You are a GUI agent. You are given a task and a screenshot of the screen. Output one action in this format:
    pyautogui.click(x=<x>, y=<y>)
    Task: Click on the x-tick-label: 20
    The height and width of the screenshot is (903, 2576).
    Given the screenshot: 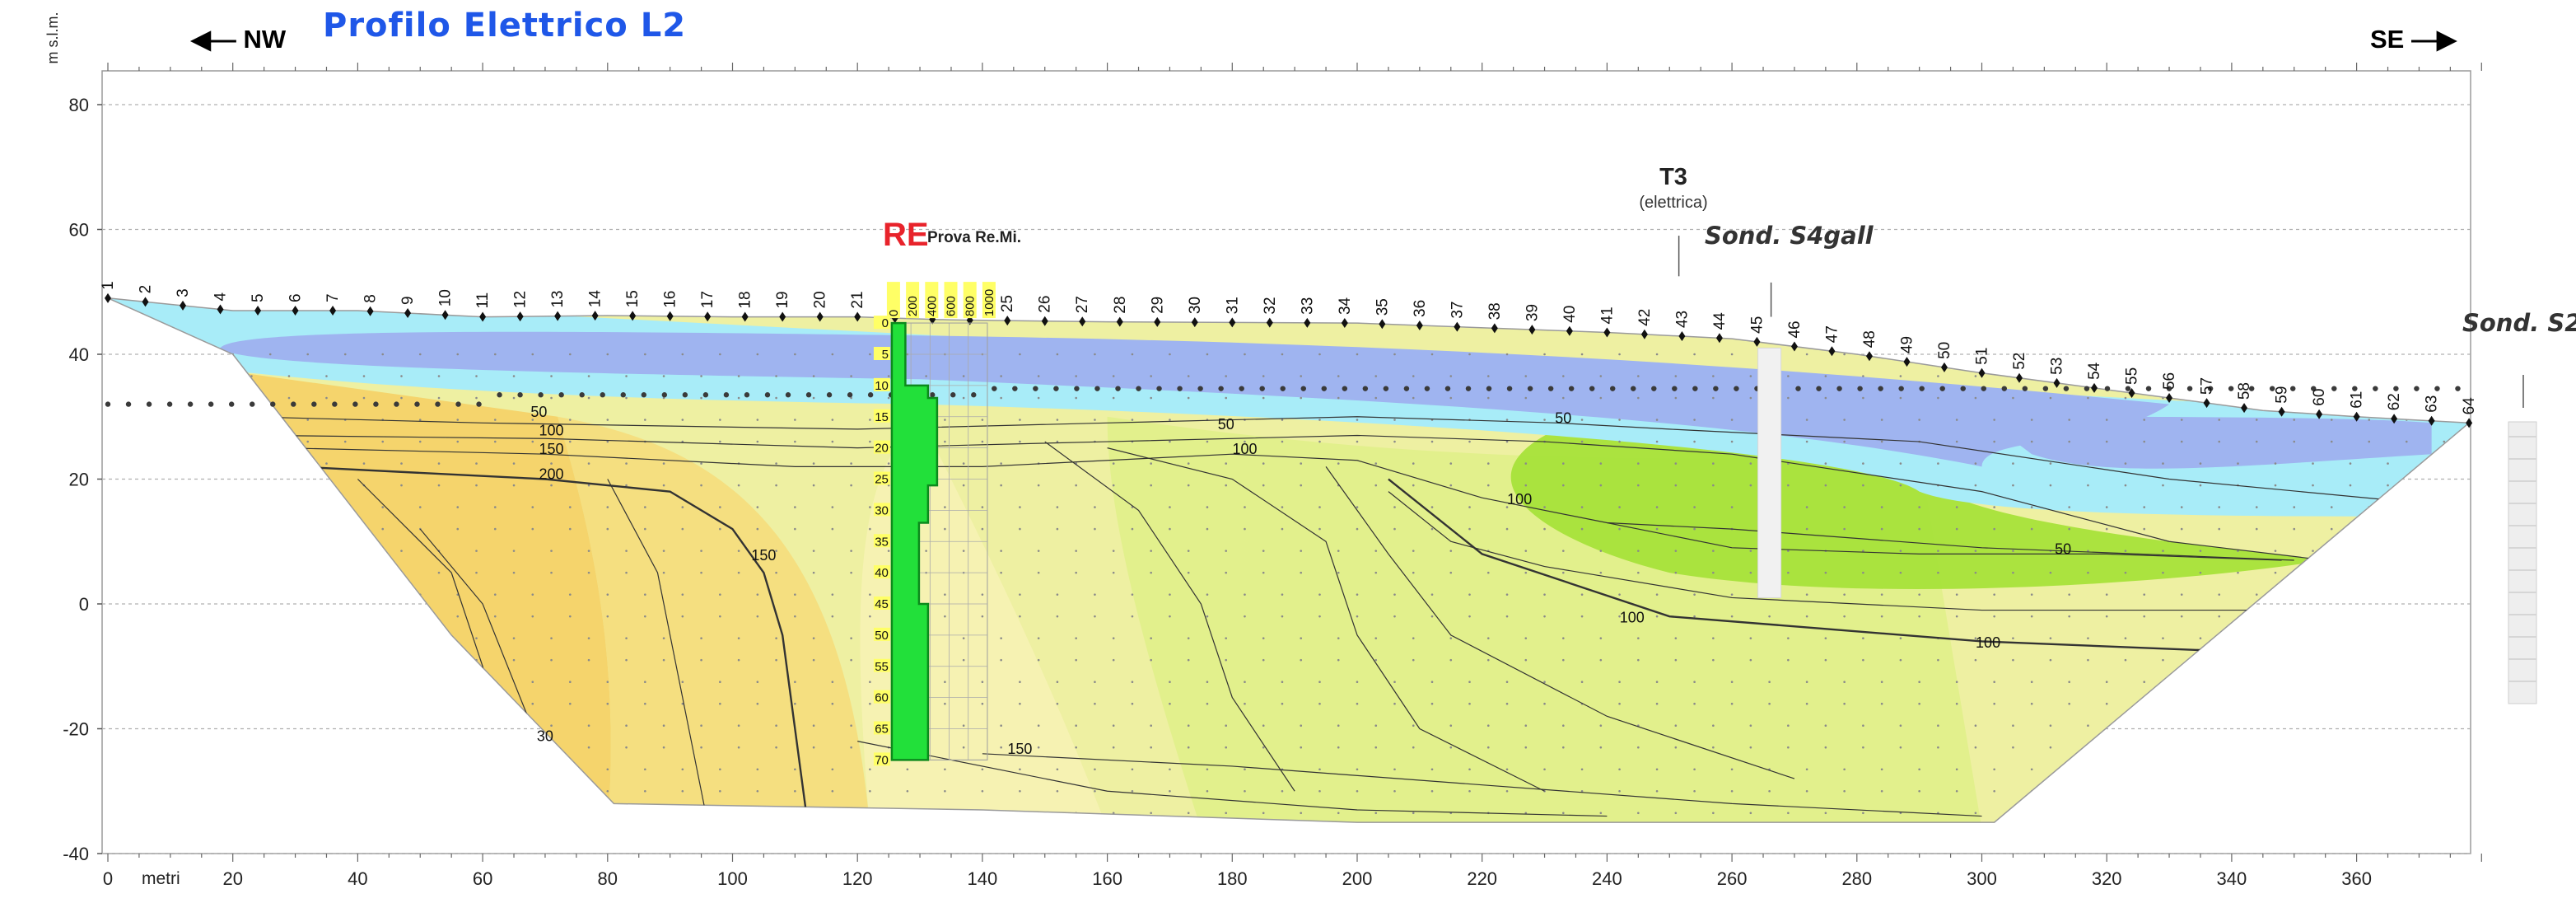 What is the action you would take?
    pyautogui.click(x=232, y=878)
    